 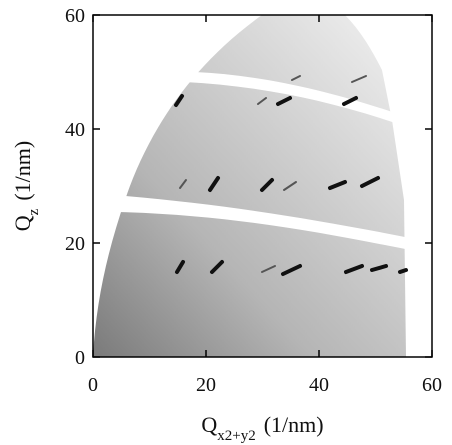 I want to click on y-axis-label: Qz (1/nm), so click(x=26, y=186).